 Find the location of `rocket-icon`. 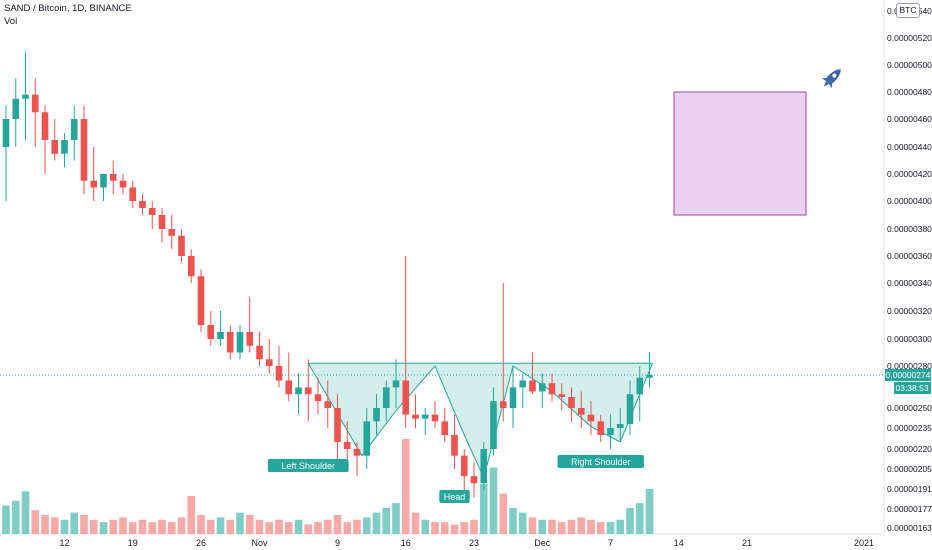

rocket-icon is located at coordinates (831, 79).